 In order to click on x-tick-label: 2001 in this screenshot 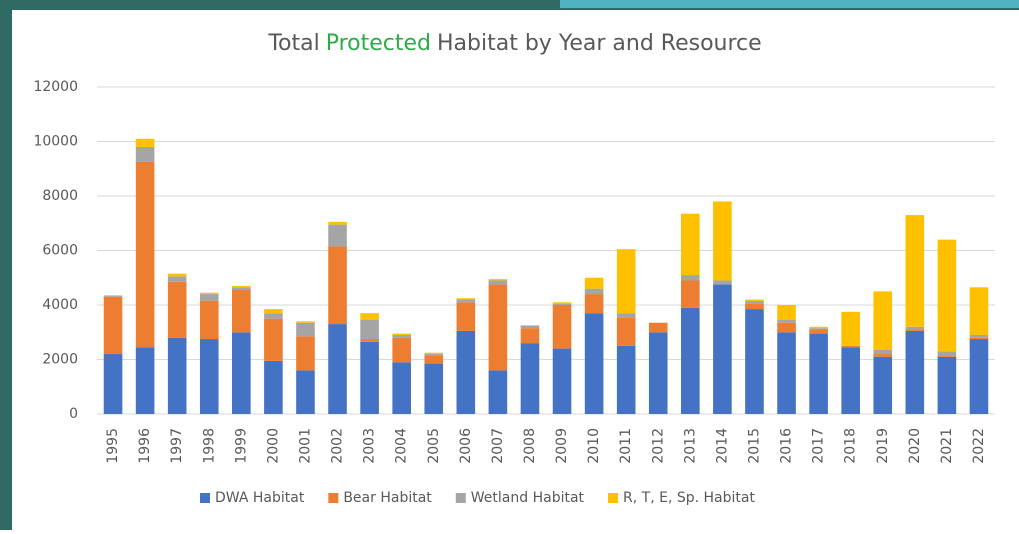, I will do `click(305, 446)`.